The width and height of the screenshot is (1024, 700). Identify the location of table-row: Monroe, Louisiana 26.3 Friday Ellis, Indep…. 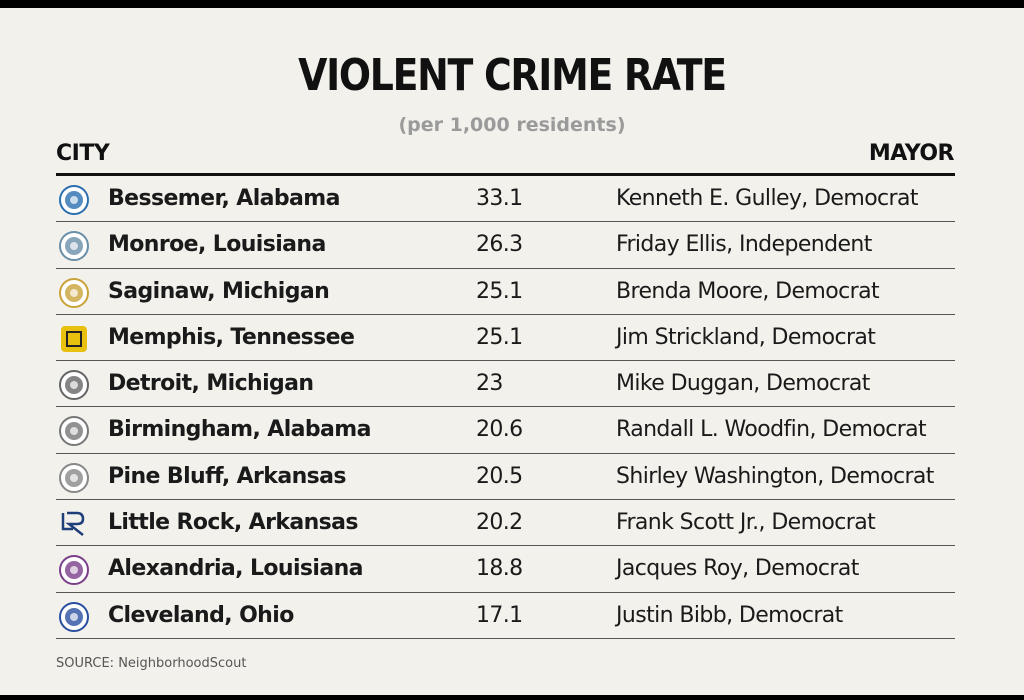
(505, 245).